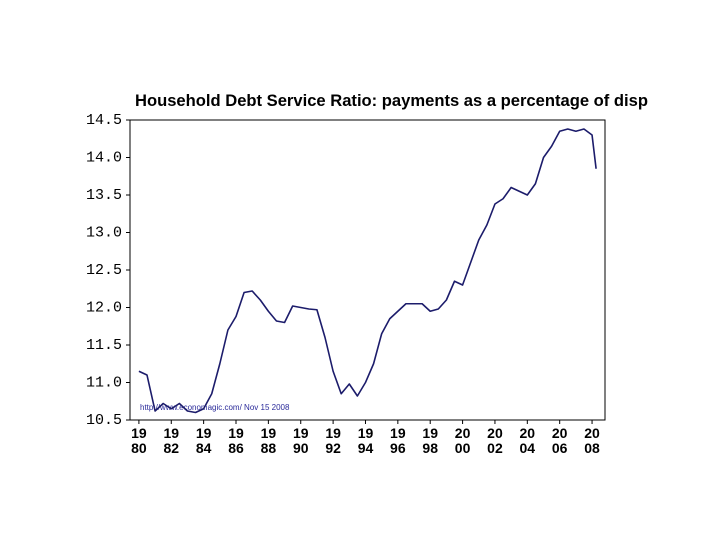 This screenshot has width=720, height=540. Describe the element at coordinates (430, 440) in the screenshot. I see `x-tick-label: 19 98` at that location.